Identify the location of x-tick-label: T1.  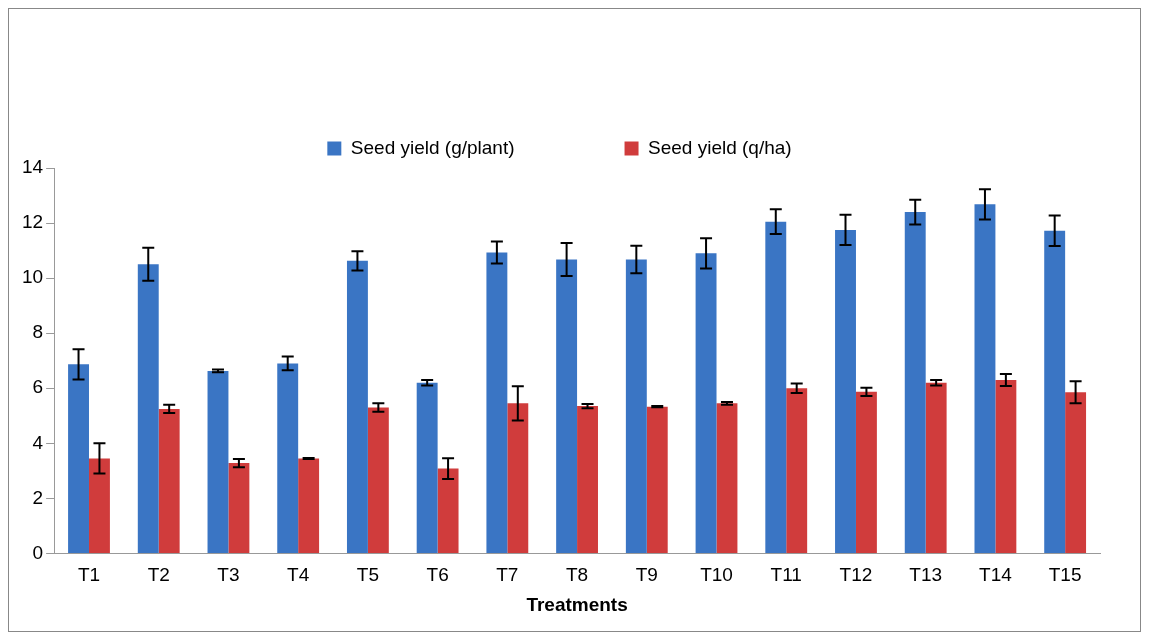
(89, 575).